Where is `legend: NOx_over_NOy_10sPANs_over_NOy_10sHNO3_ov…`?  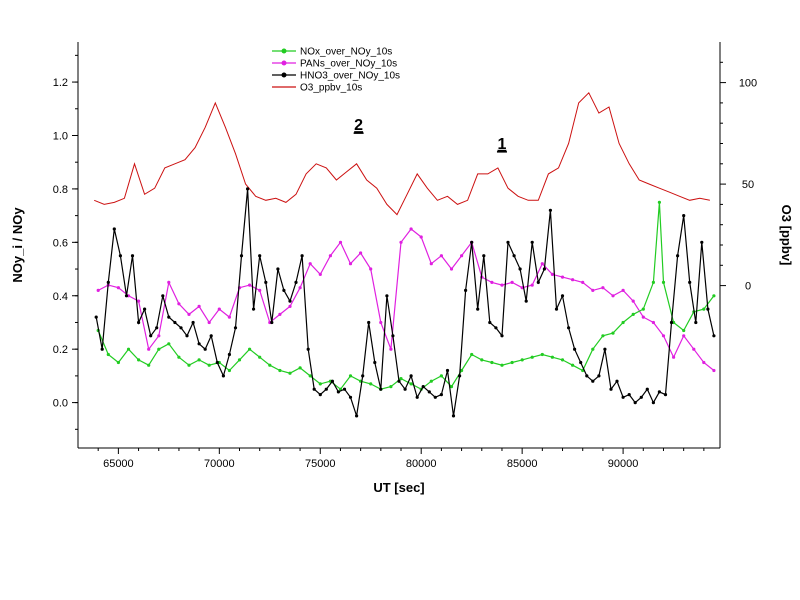 legend: NOx_over_NOy_10sPANs_over_NOy_10sHNO3_ov… is located at coordinates (336, 70).